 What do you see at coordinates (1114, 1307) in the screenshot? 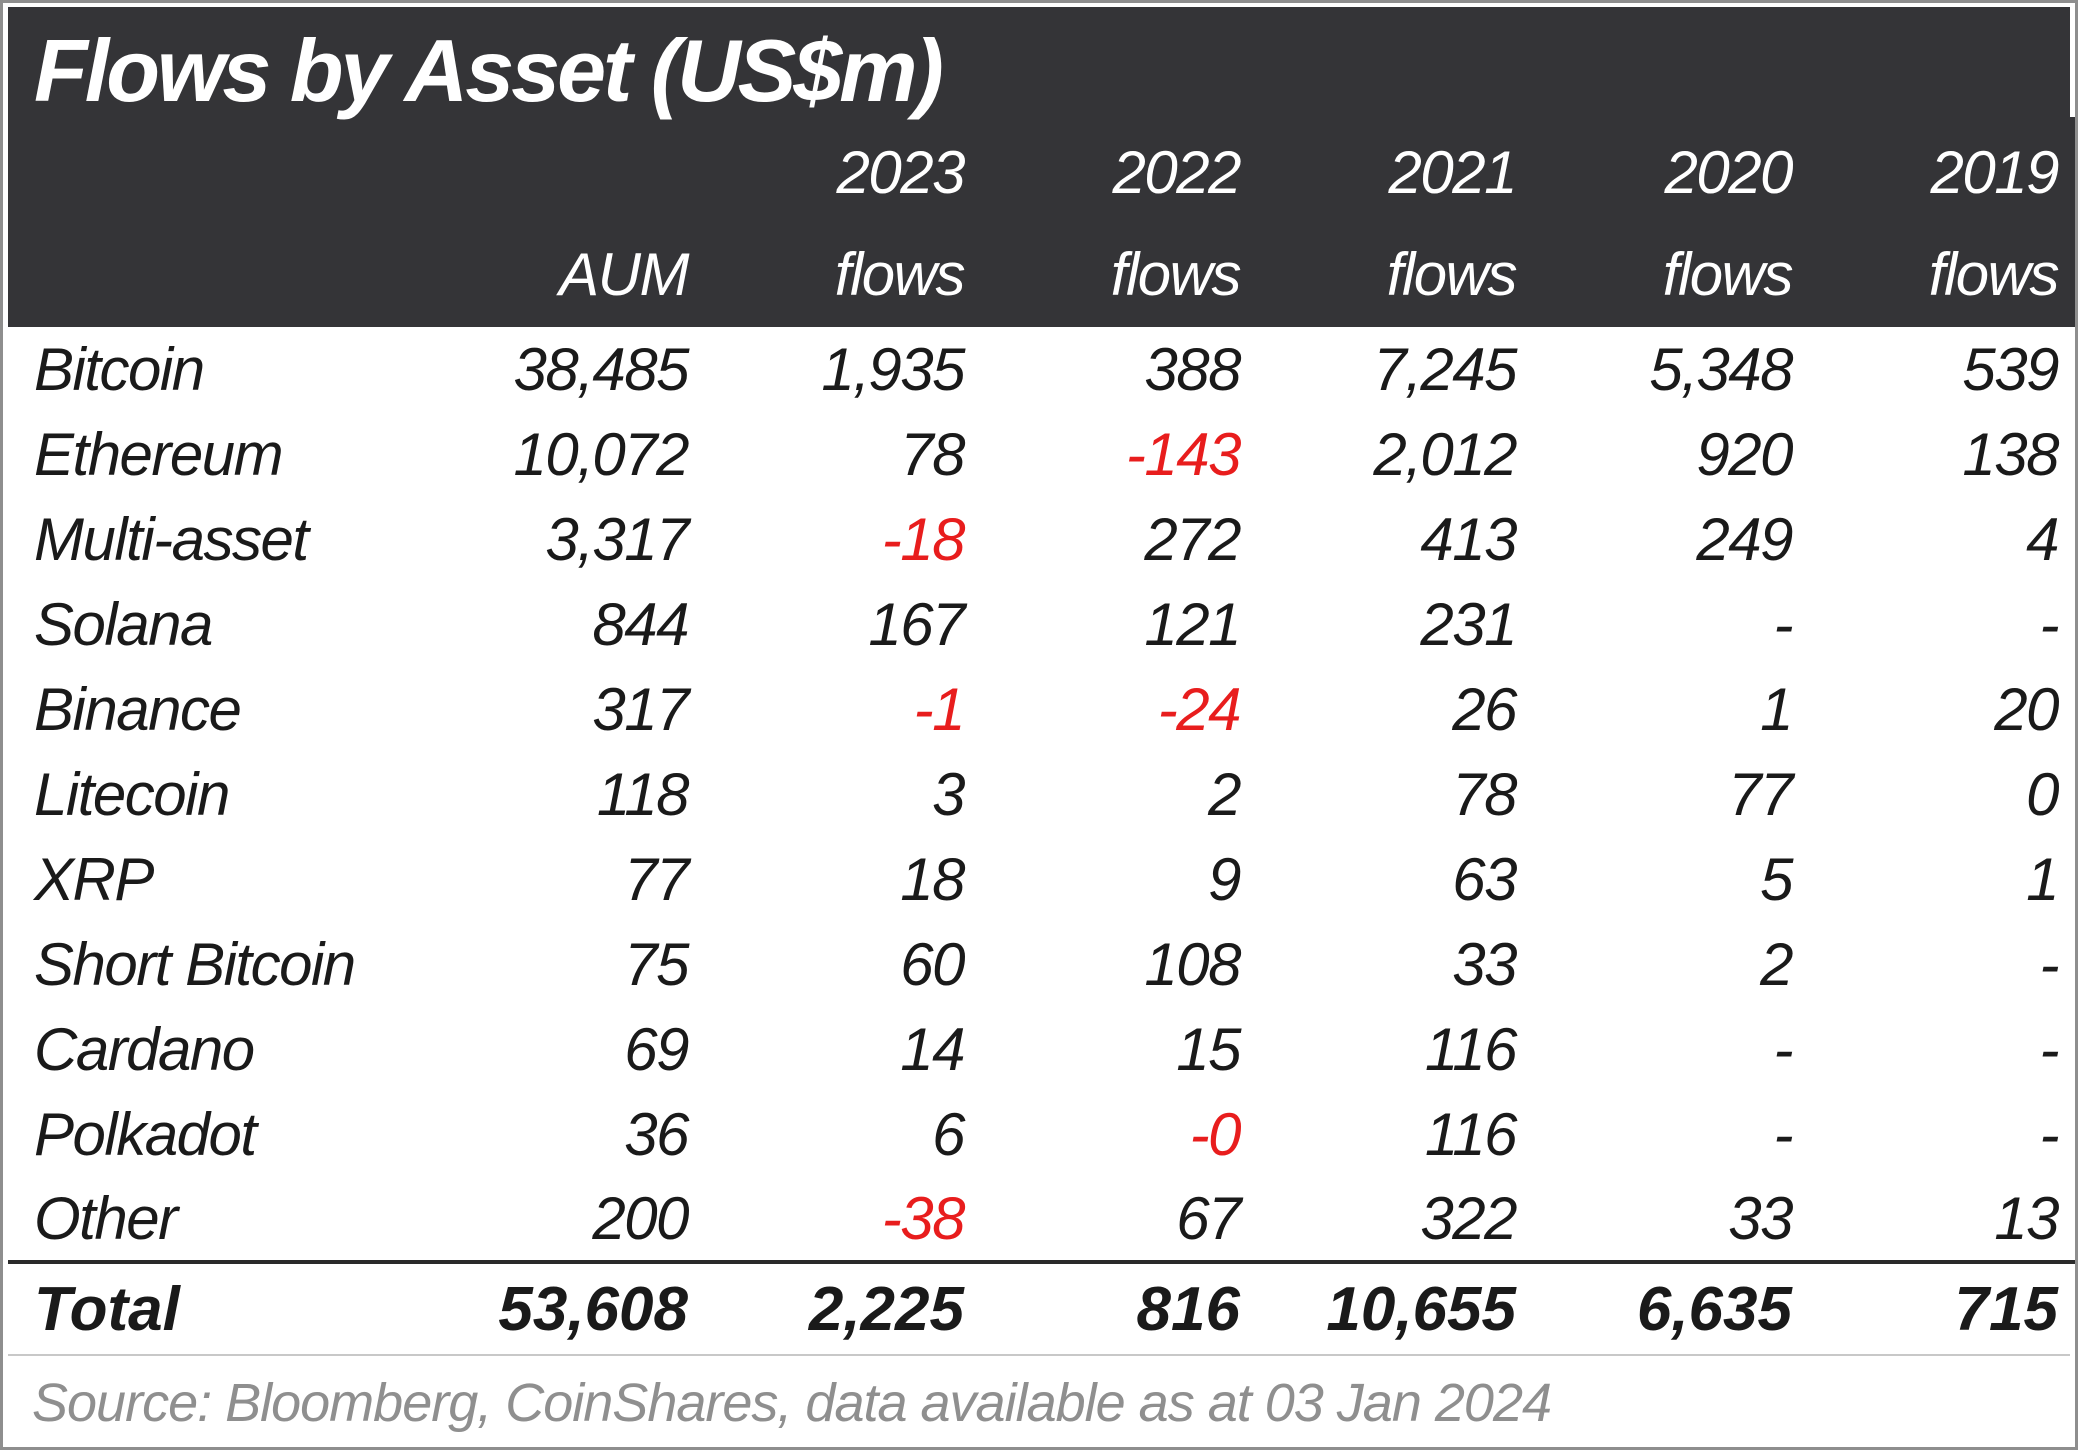
I see `total-value-cell: 816` at bounding box center [1114, 1307].